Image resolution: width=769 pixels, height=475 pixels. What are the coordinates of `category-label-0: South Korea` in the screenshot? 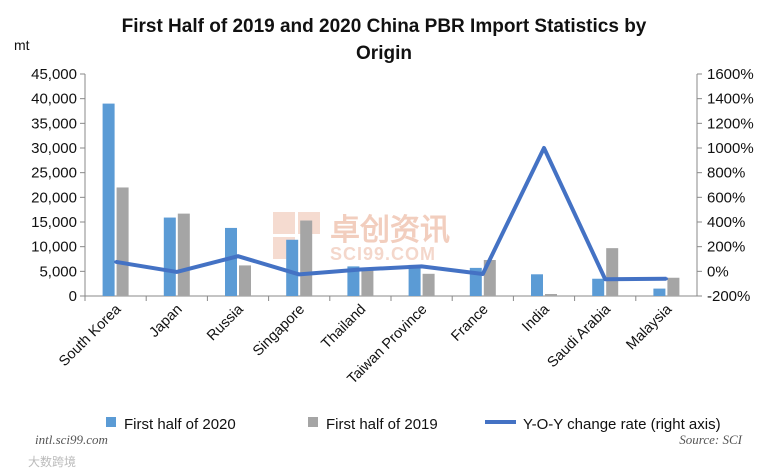 It's located at (90, 335).